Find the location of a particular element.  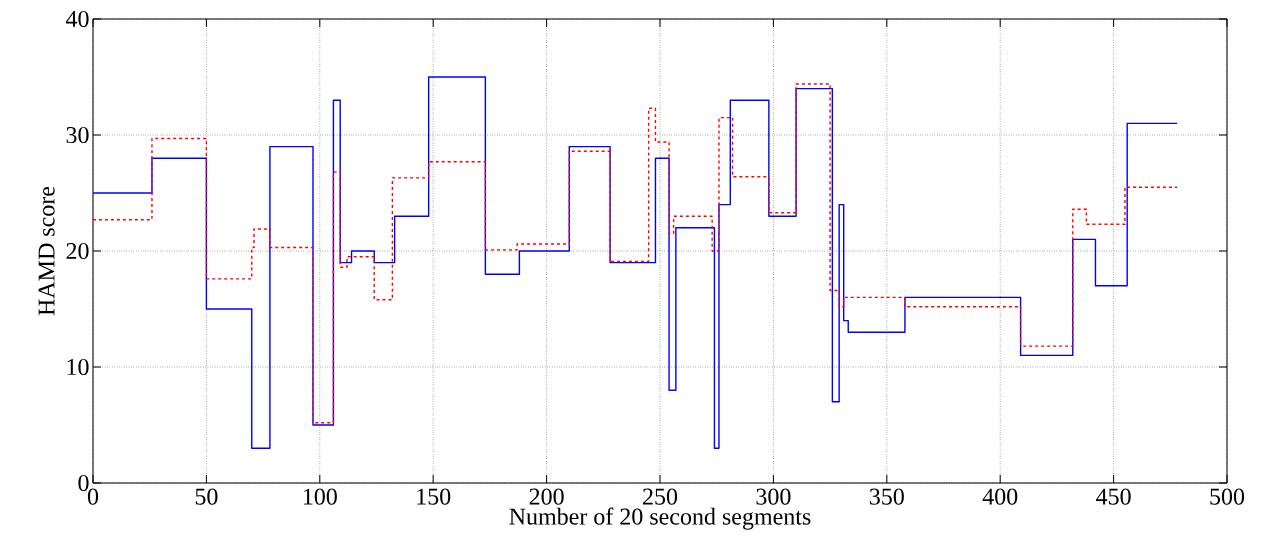

x-tick-label: 200 is located at coordinates (546, 496).